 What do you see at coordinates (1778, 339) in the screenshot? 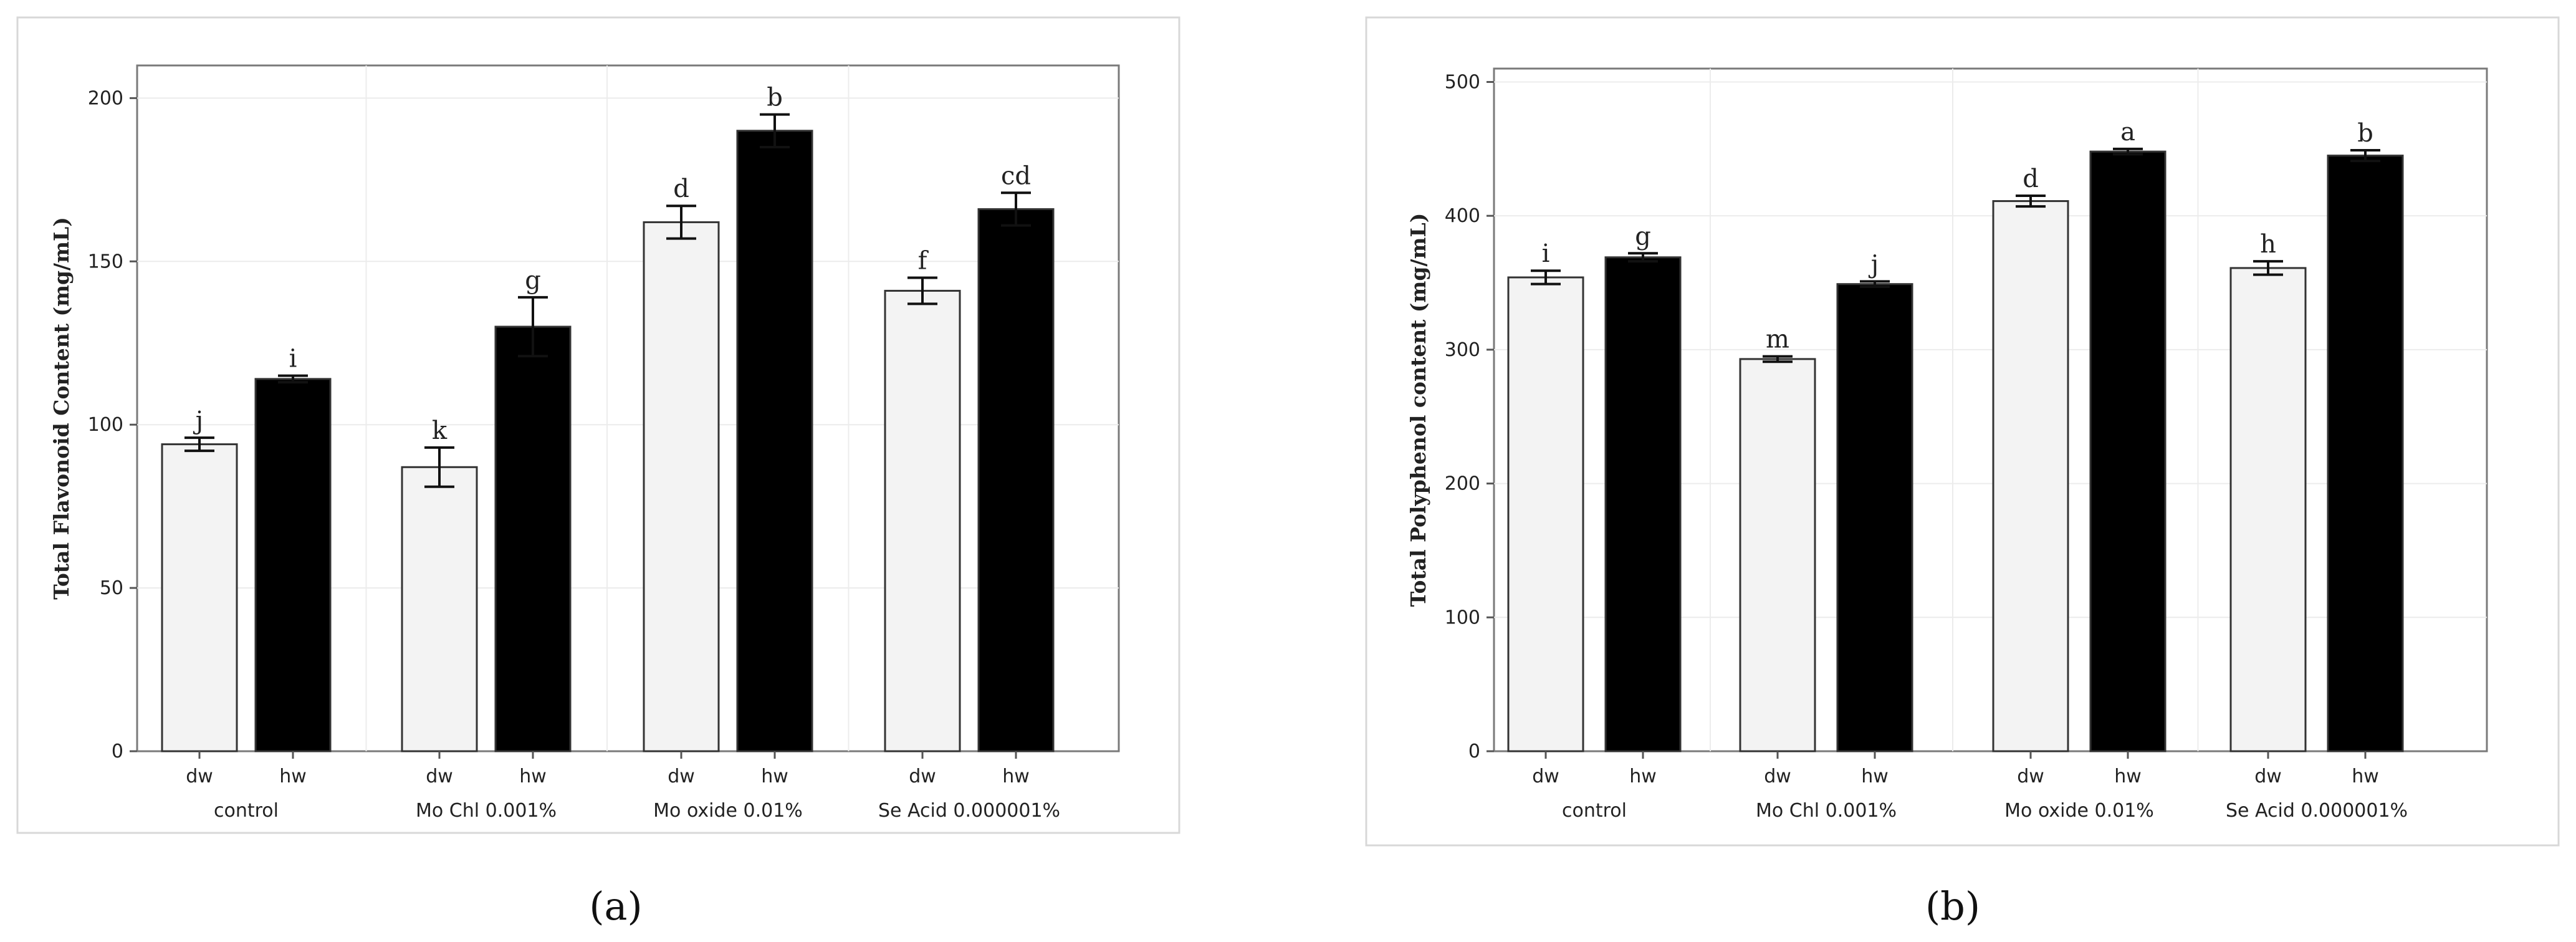
I see `significance-letter: m` at bounding box center [1778, 339].